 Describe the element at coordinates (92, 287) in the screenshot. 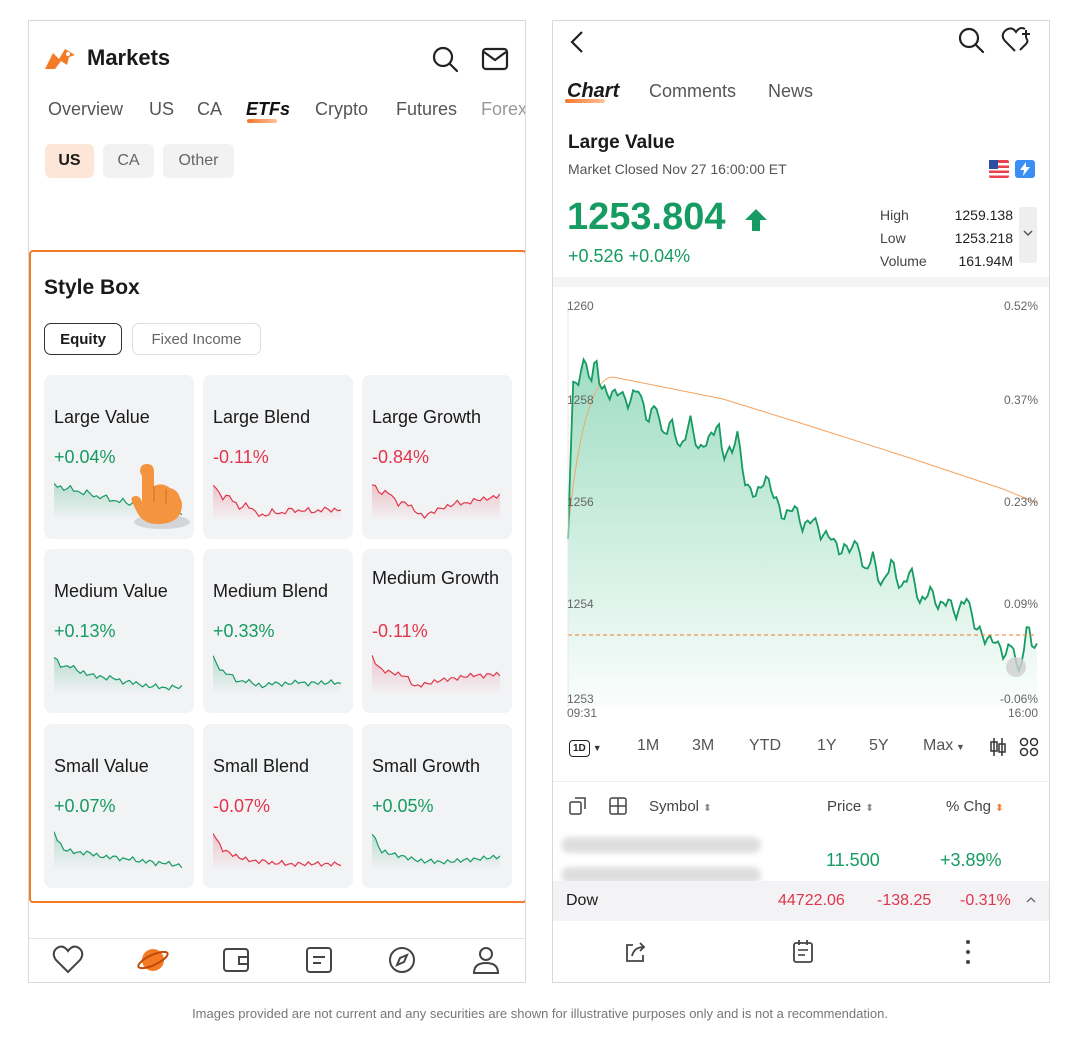

I see `section-title: Style Box` at that location.